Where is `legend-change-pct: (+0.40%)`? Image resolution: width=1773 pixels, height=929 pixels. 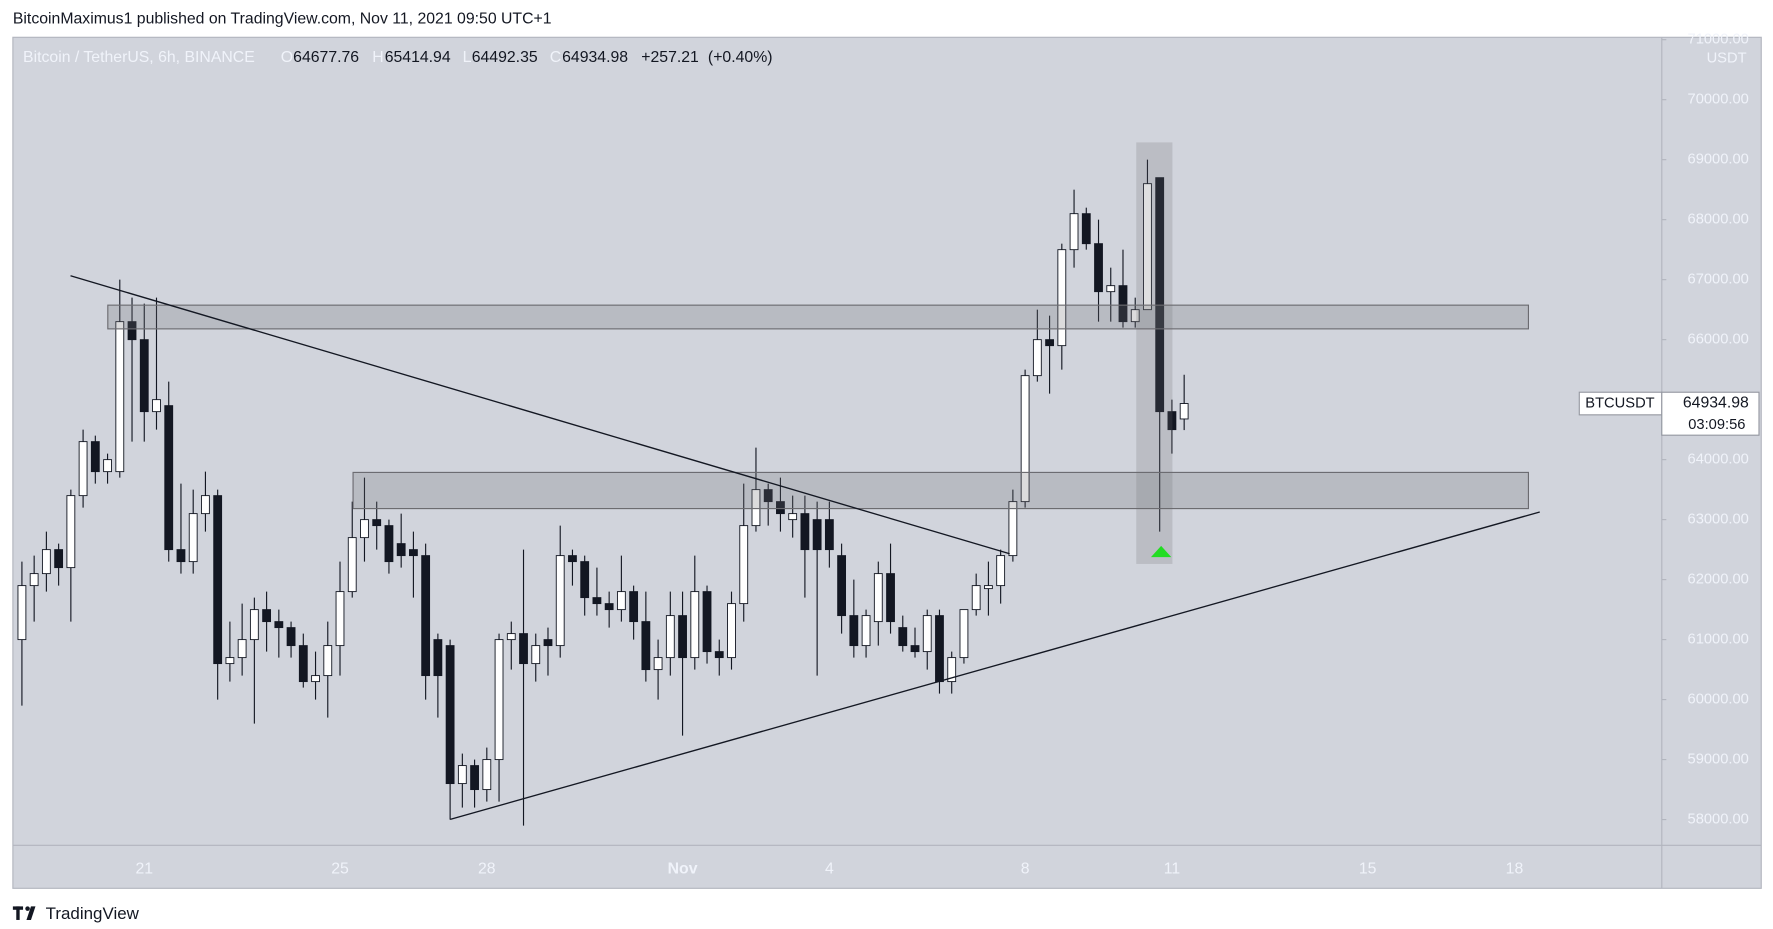
legend-change-pct: (+0.40%) is located at coordinates (740, 57).